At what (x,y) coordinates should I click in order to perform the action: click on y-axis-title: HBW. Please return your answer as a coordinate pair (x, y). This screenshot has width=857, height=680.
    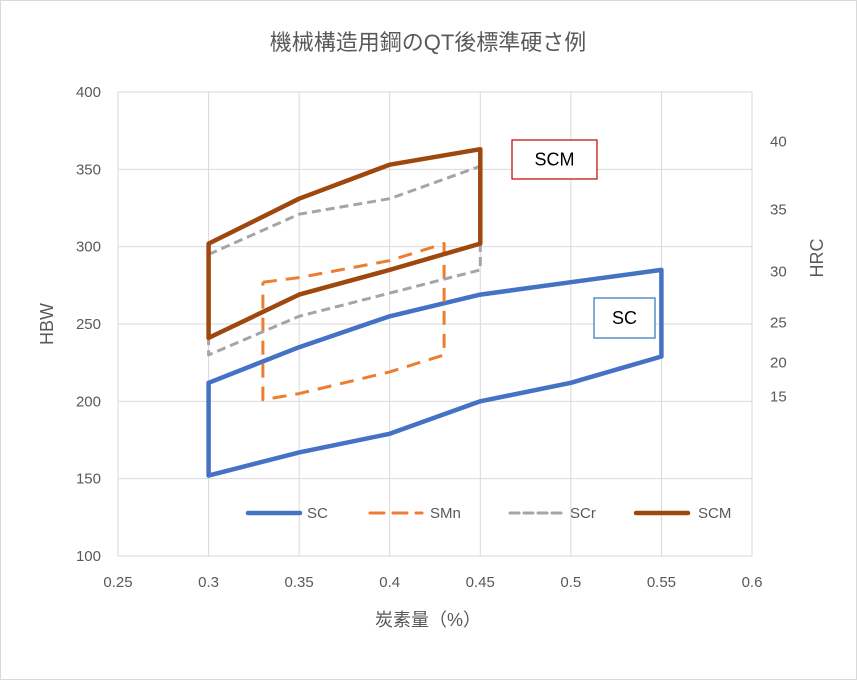
    Looking at the image, I should click on (47, 324).